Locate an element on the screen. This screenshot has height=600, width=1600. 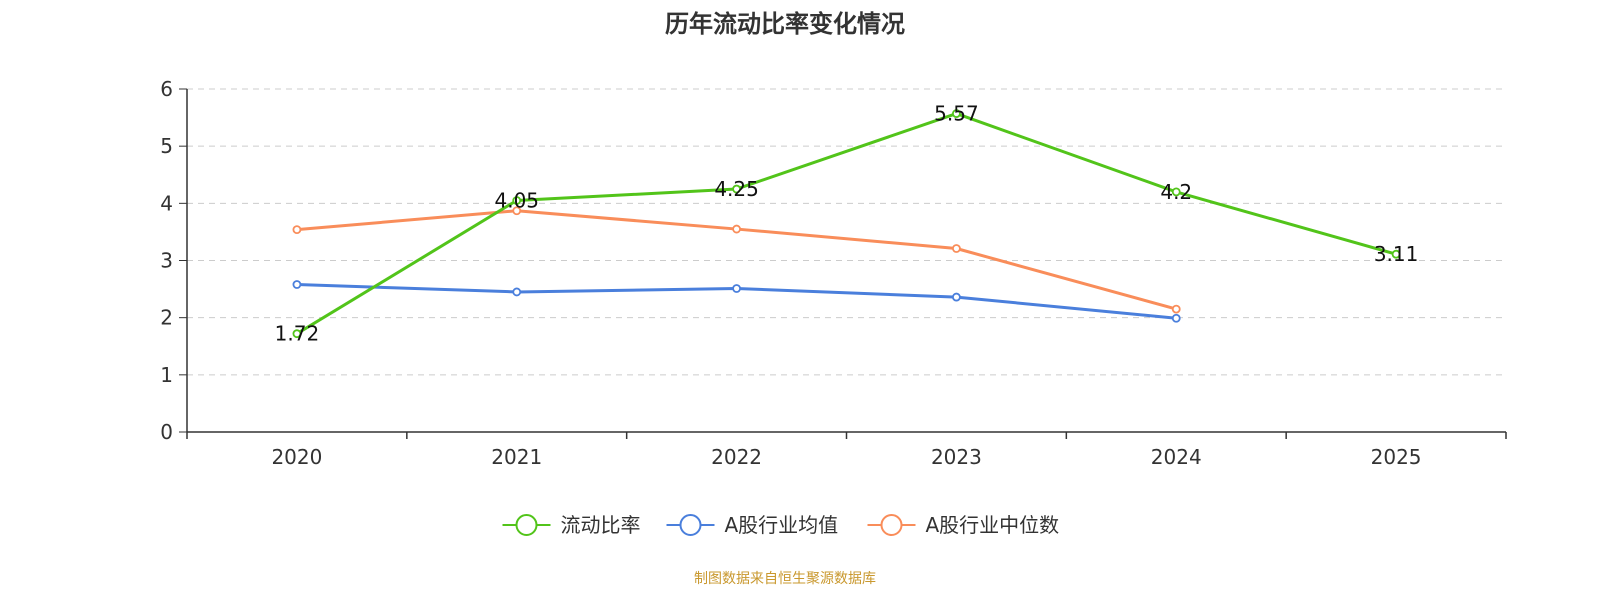
y-tick-label: 3 is located at coordinates (166, 261).